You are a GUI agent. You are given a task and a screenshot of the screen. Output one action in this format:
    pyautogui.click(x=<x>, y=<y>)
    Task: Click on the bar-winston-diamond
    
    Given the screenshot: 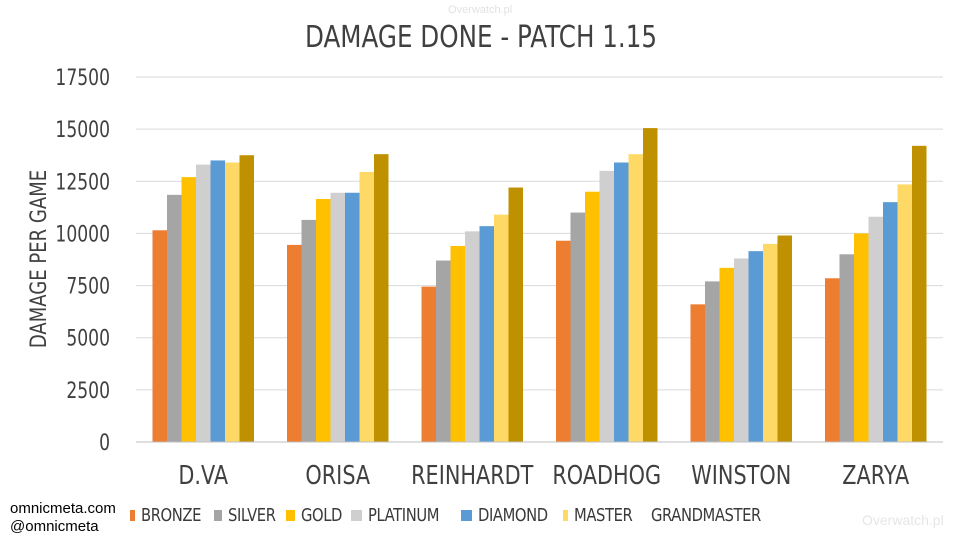 What is the action you would take?
    pyautogui.click(x=755, y=346)
    